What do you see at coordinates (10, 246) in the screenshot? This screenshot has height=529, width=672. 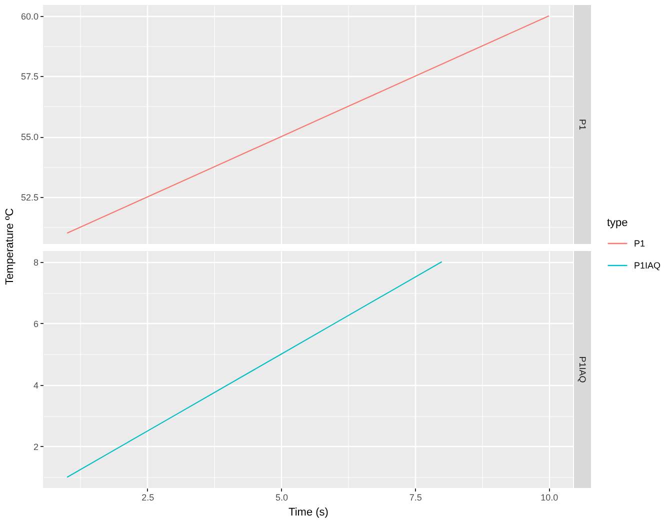 I see `y-axis-title: Temperature ºC` at bounding box center [10, 246].